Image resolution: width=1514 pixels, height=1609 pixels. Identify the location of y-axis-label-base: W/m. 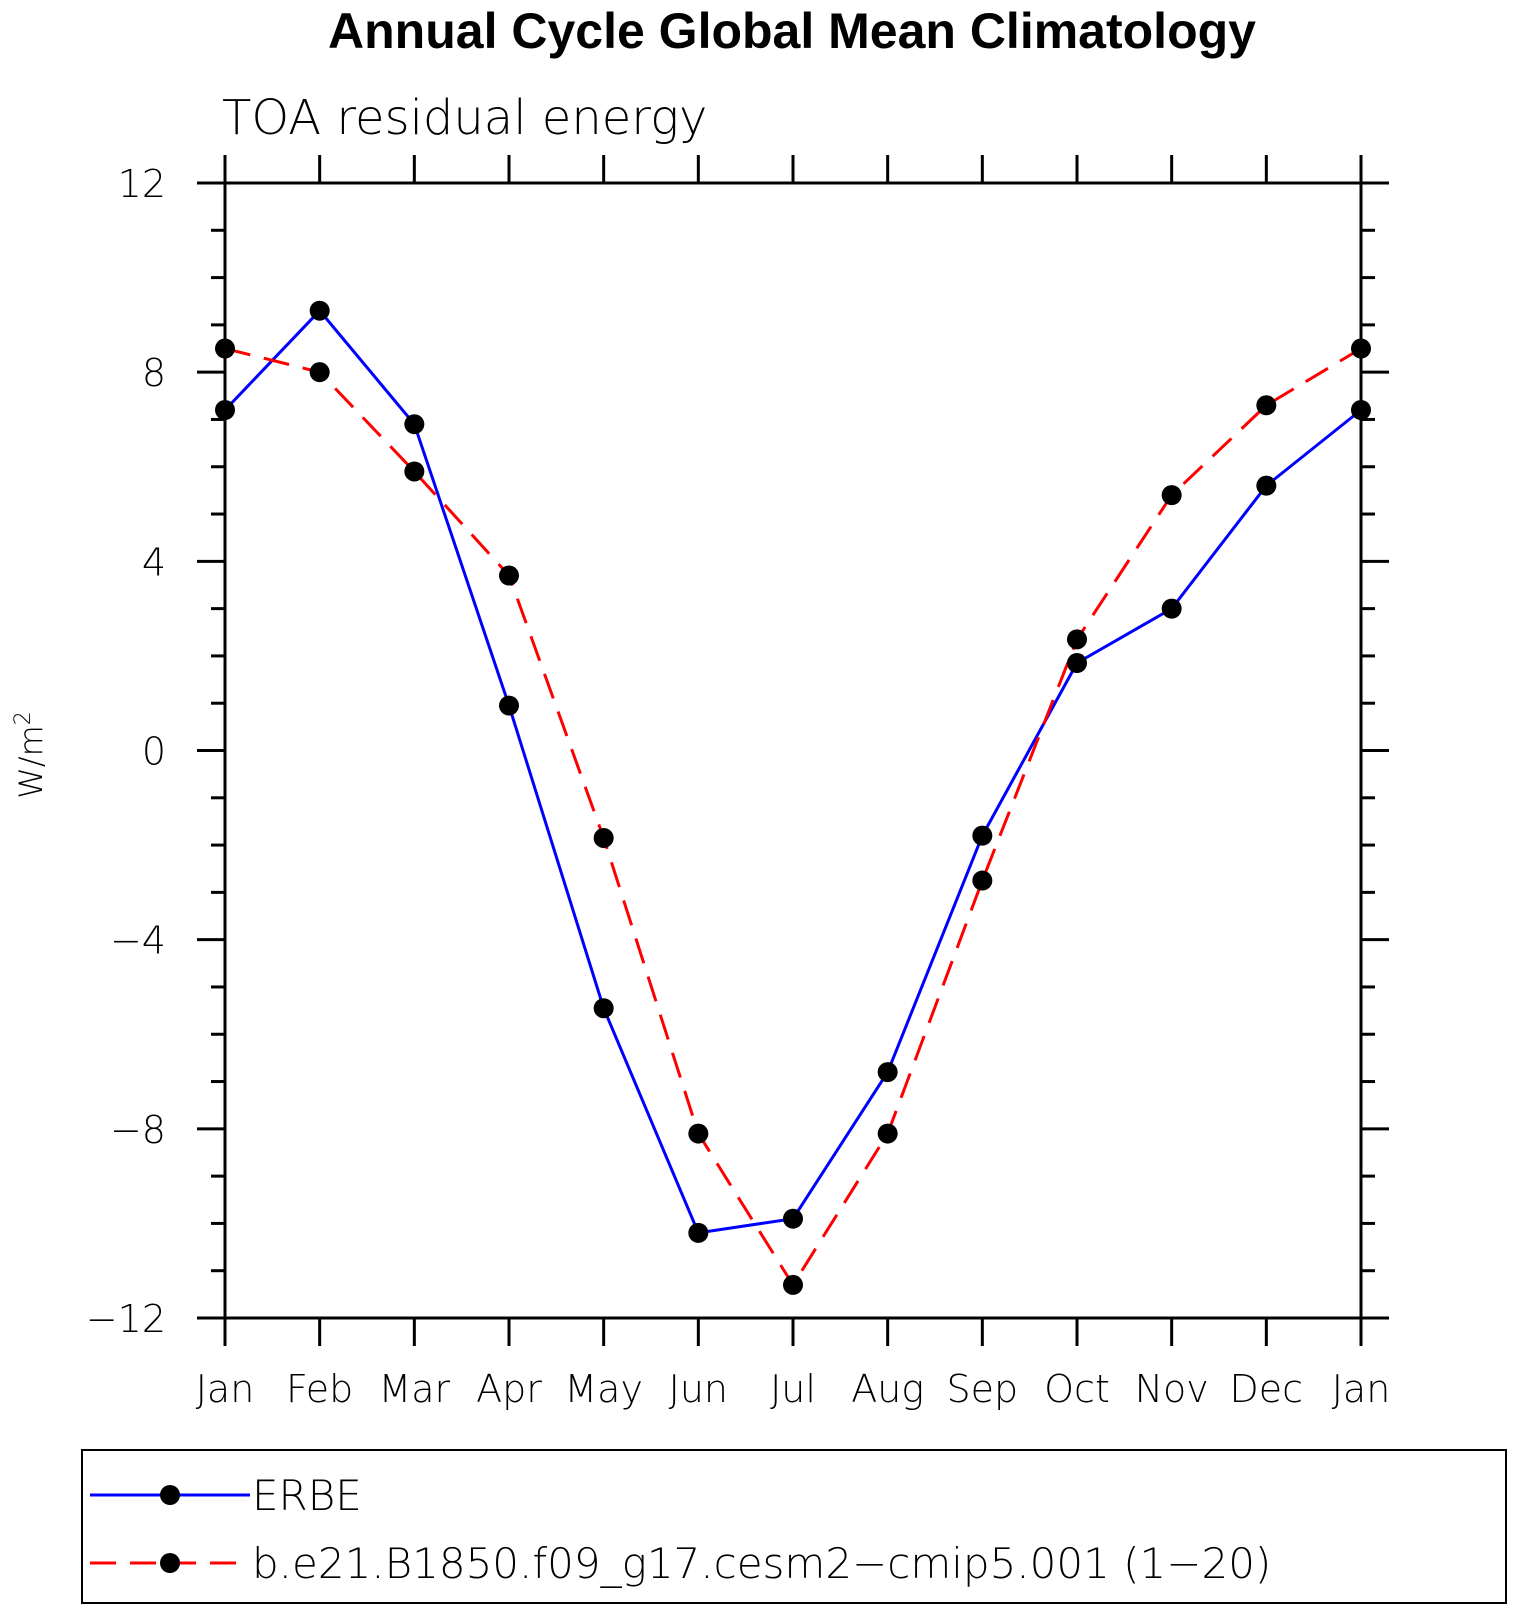
(31, 762).